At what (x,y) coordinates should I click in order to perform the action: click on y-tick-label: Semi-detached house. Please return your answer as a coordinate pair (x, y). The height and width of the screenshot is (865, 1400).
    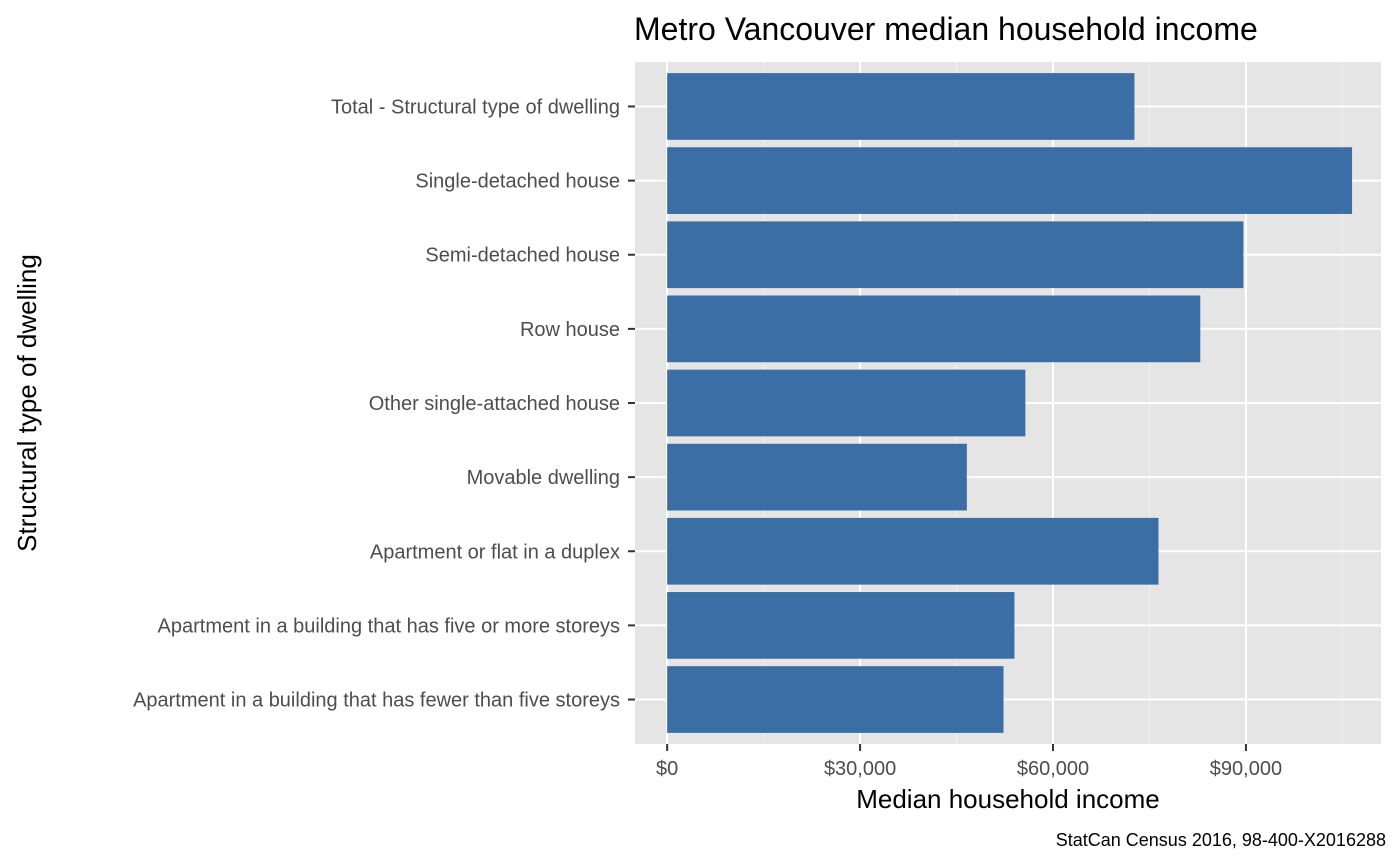
    Looking at the image, I should click on (522, 256).